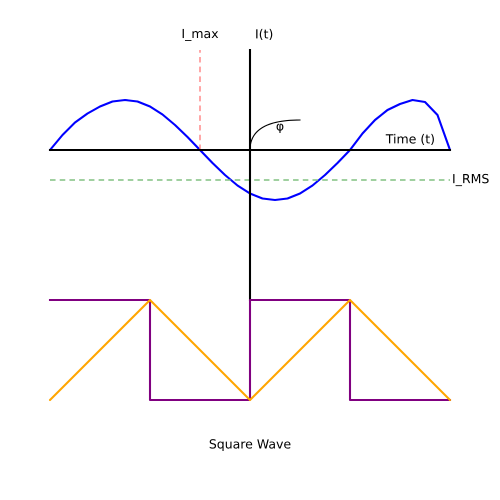 This screenshot has width=500, height=500. What do you see at coordinates (471, 180) in the screenshot?
I see `ref-line-label: I_RMS` at bounding box center [471, 180].